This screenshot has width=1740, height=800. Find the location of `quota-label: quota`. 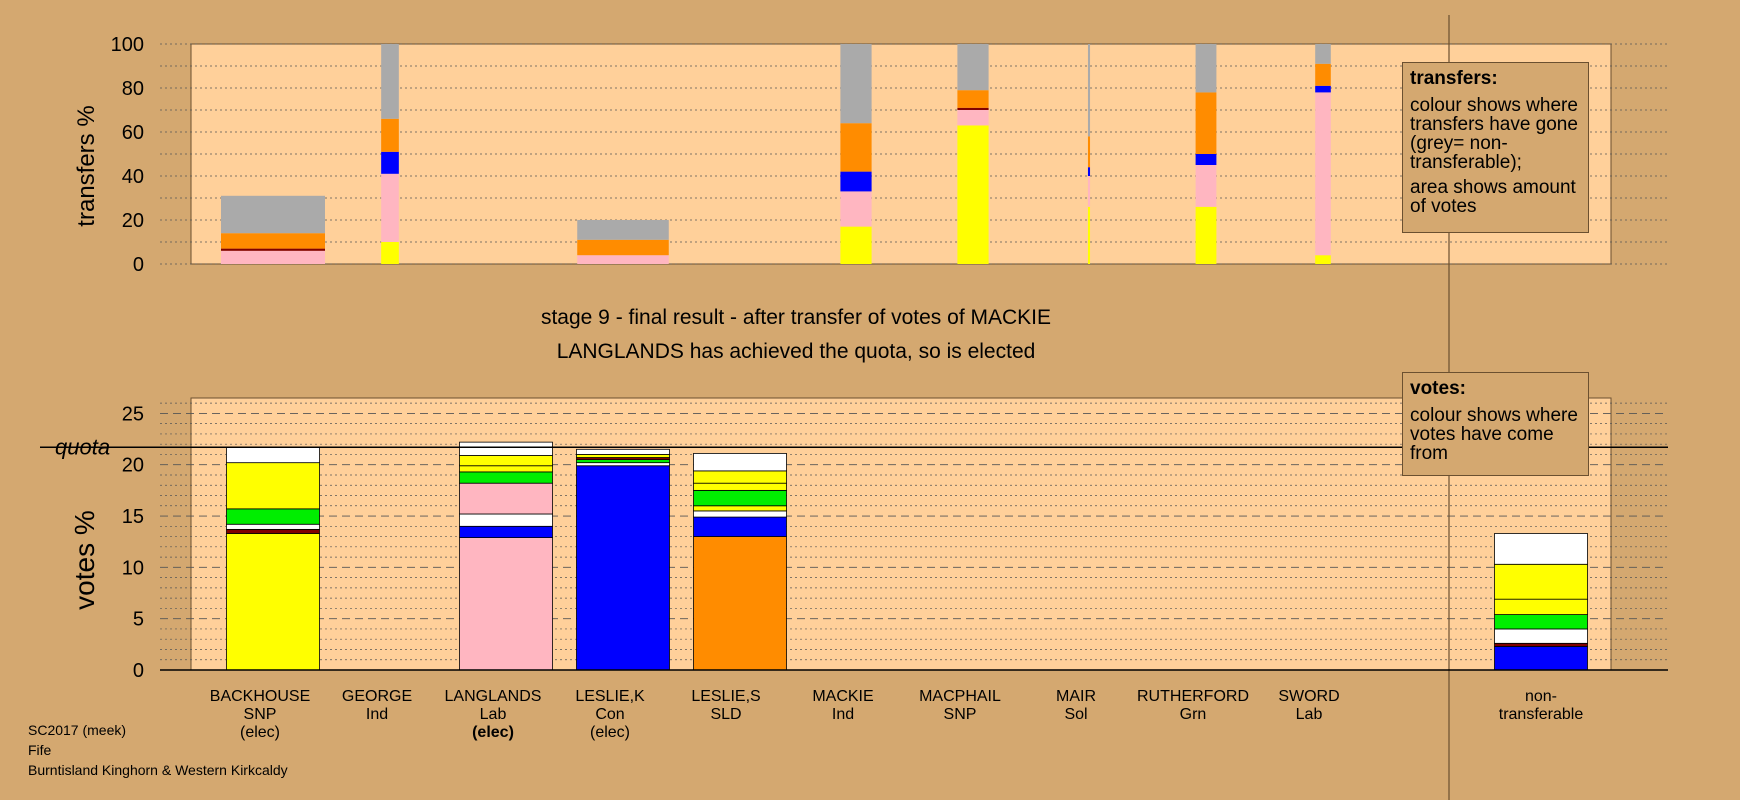

quota-label: quota is located at coordinates (82, 446).